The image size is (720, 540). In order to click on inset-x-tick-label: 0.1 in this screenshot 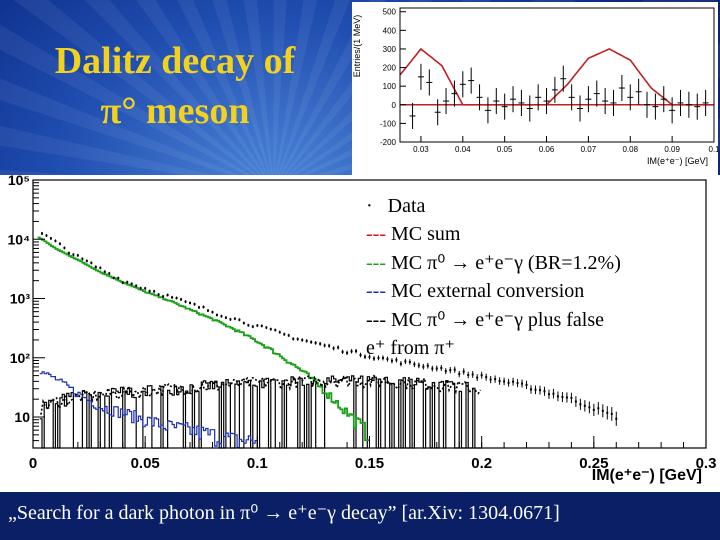, I will do `click(713, 149)`.